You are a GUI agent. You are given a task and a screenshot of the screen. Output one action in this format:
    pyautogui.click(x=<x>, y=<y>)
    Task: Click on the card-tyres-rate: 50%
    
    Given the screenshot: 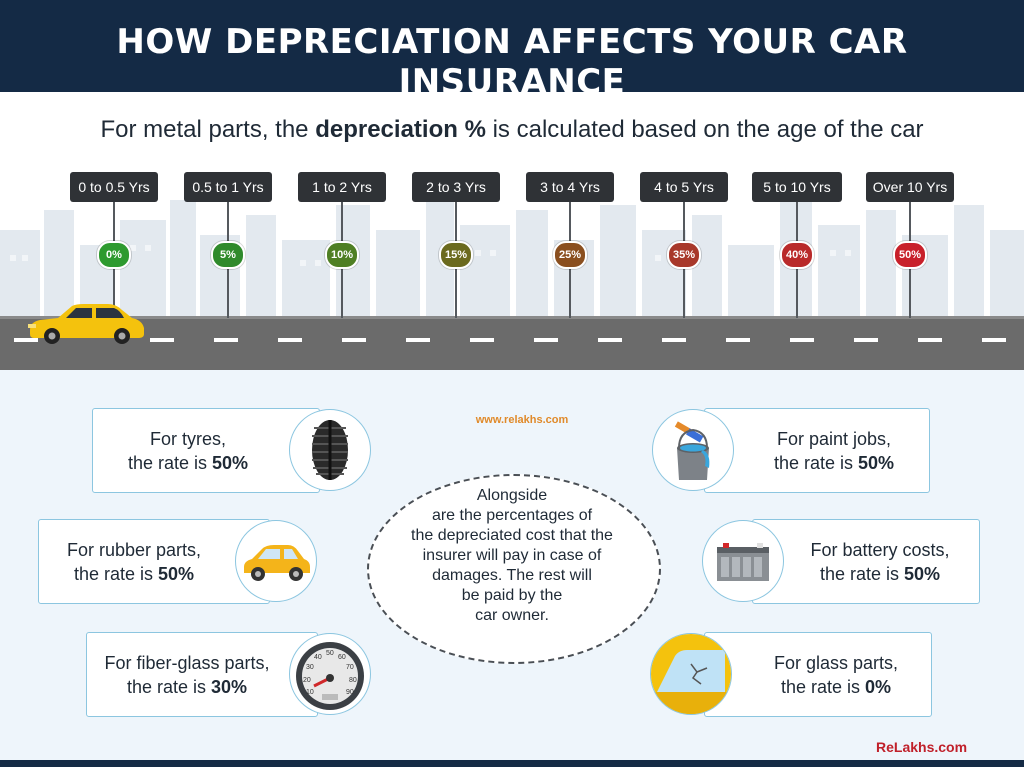 What is the action you would take?
    pyautogui.click(x=230, y=462)
    